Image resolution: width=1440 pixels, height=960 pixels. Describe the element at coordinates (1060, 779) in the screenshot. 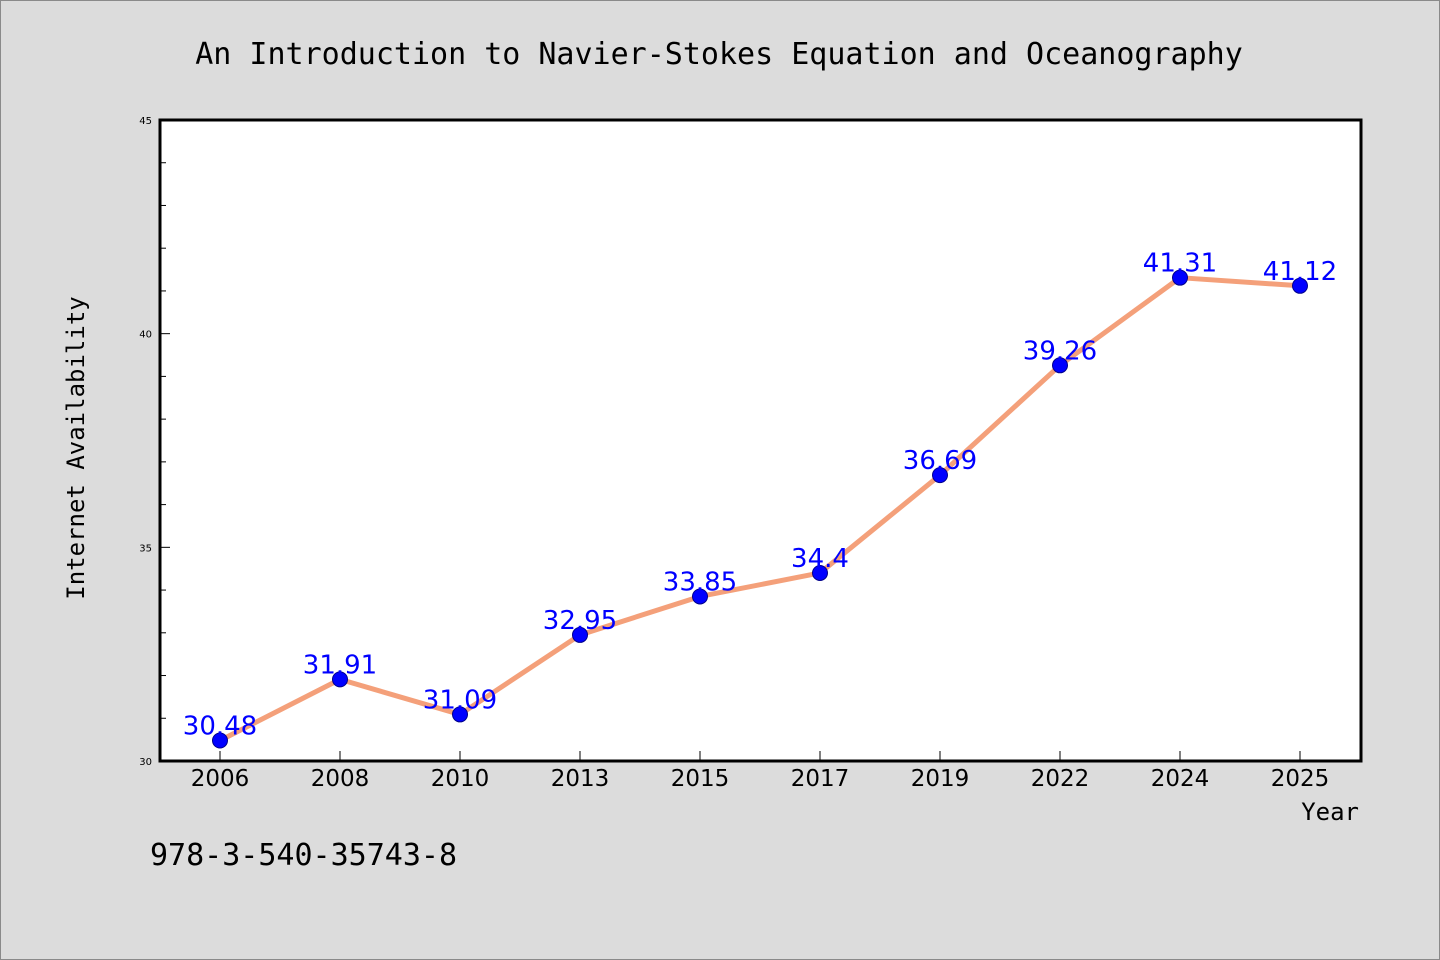

I see `x-tick-label: 2022` at that location.